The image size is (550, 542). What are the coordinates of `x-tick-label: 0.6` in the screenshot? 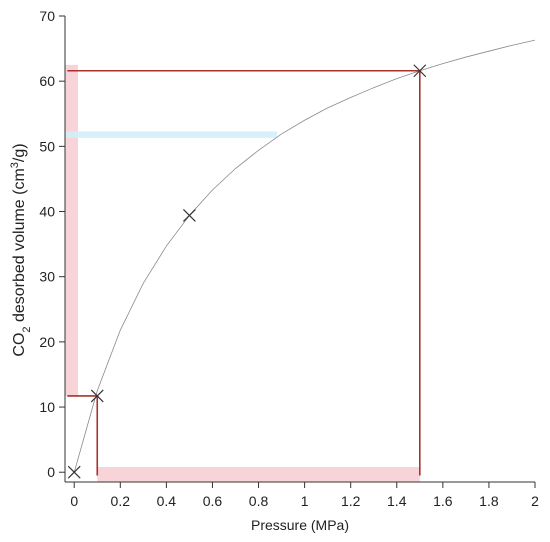 It's located at (213, 501).